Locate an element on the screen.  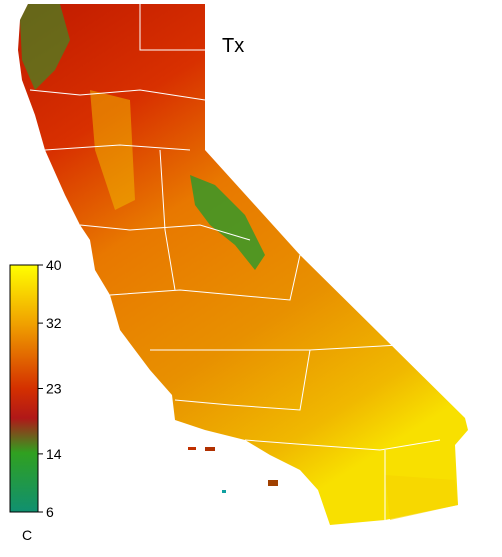
colorbar-tick-label: 14 is located at coordinates (54, 454).